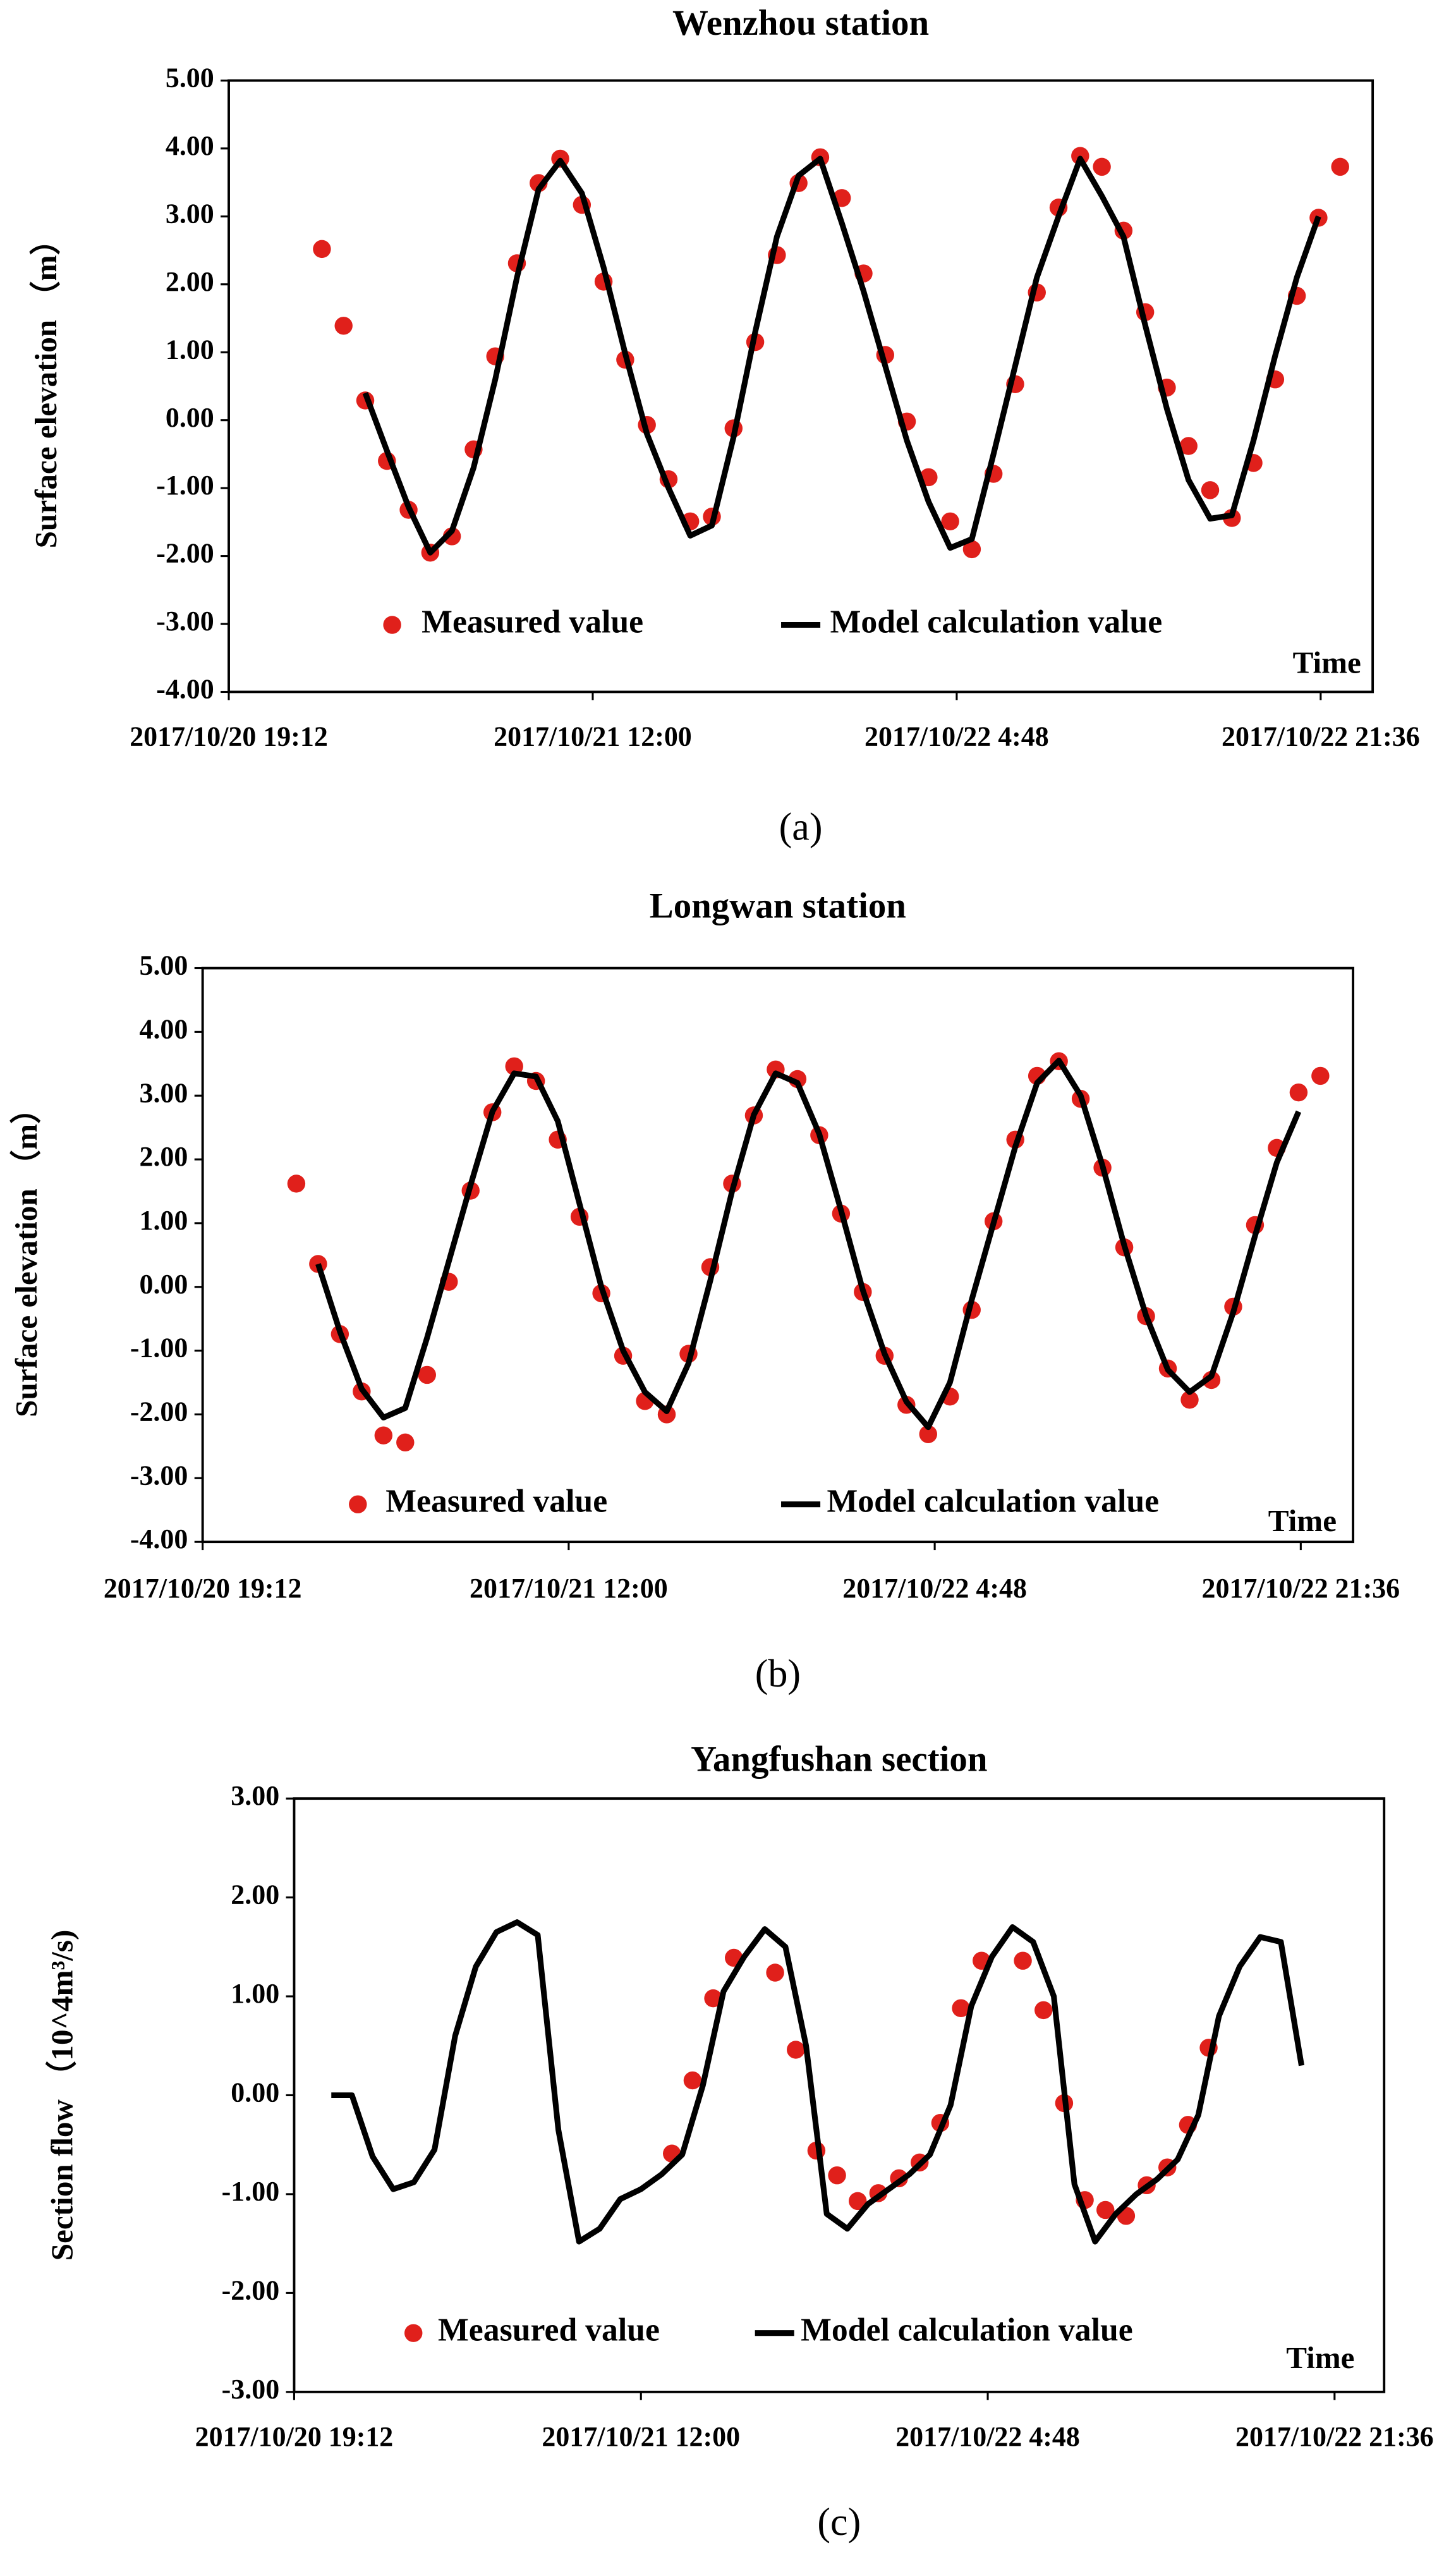 The width and height of the screenshot is (1456, 2564). I want to click on caption: (a), so click(801, 827).